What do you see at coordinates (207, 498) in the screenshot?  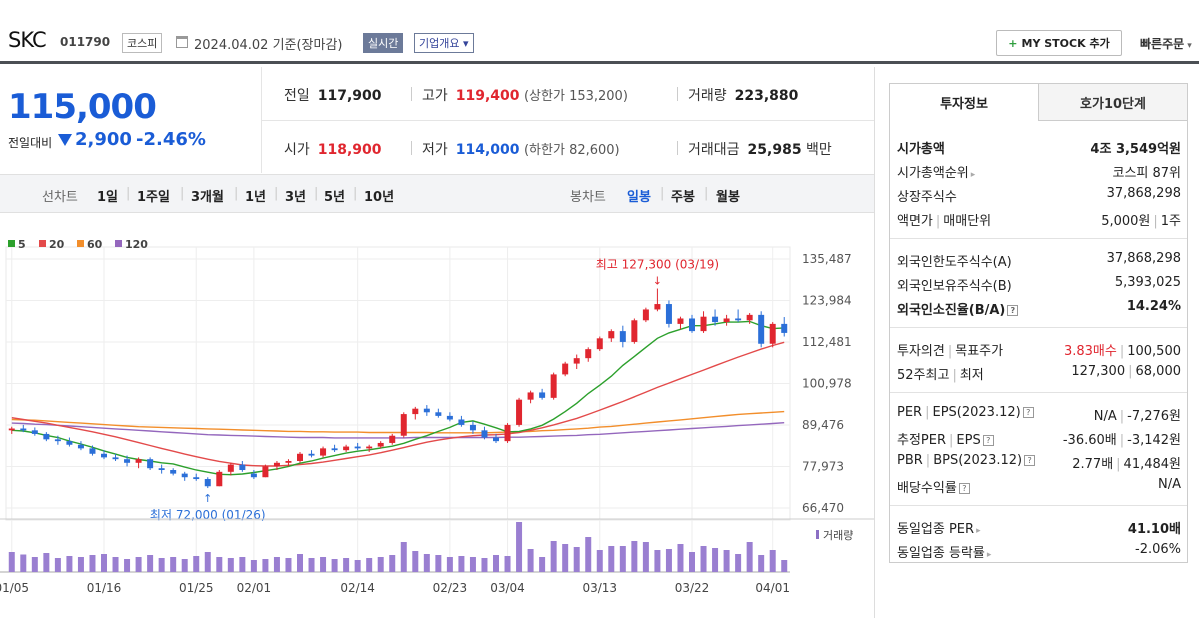 I see `min-arrow-icon: ↑` at bounding box center [207, 498].